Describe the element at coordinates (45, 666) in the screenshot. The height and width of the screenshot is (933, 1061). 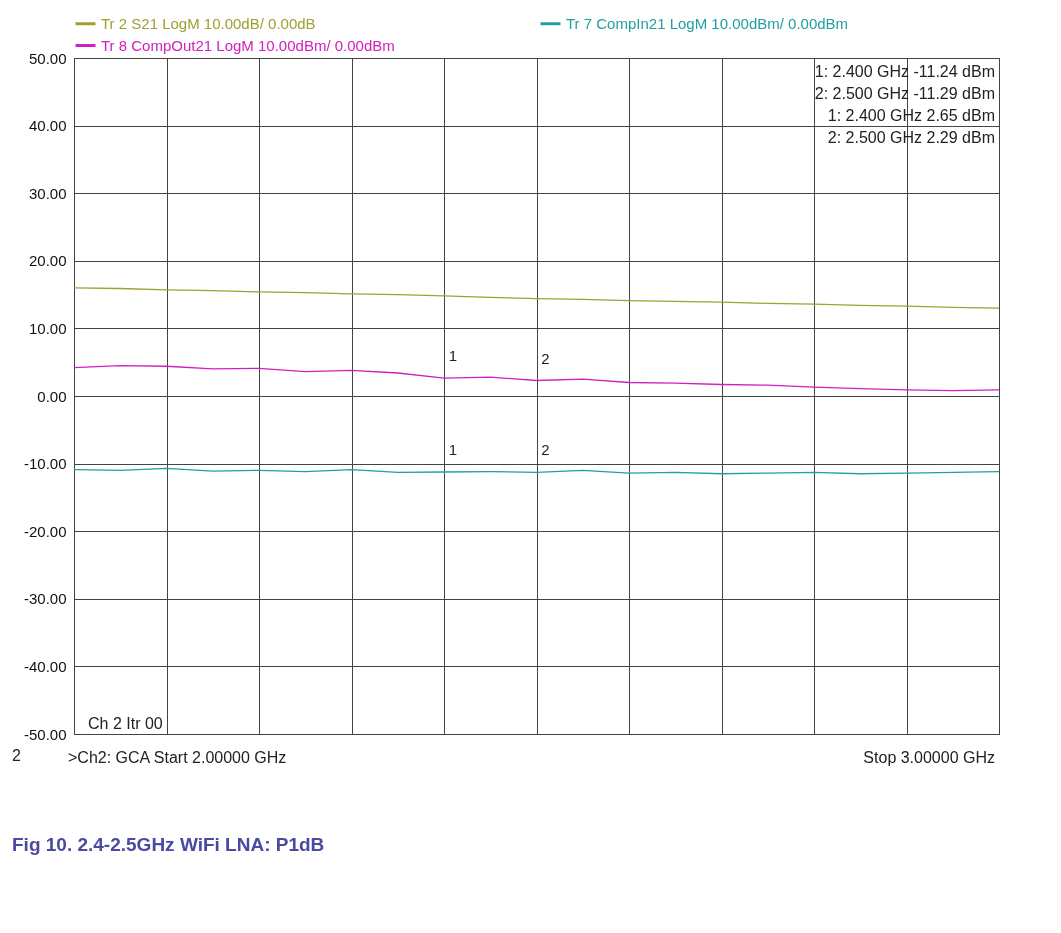
I see `y-tick-label: -40.00` at that location.